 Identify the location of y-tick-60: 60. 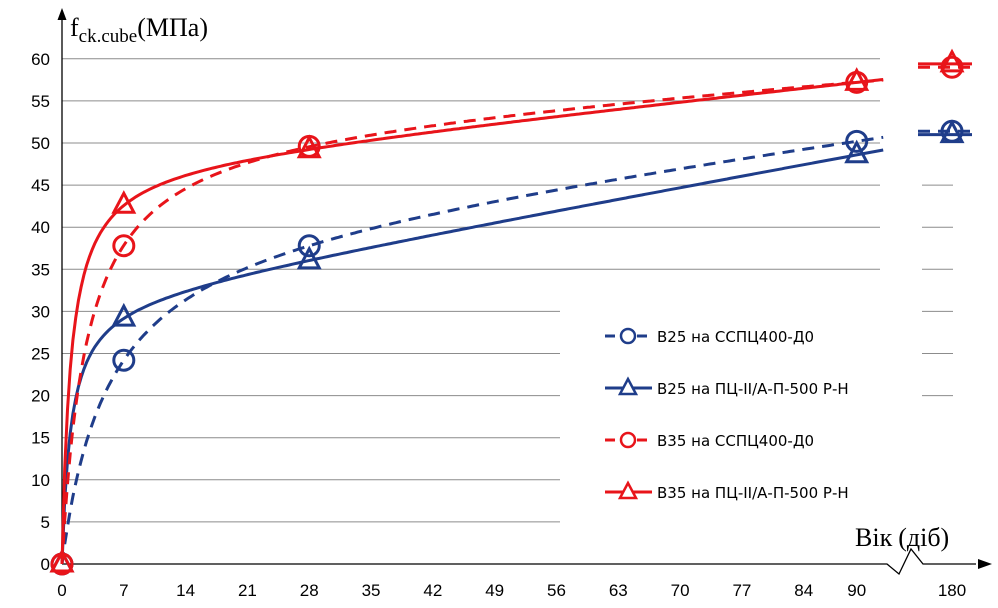
(40, 59).